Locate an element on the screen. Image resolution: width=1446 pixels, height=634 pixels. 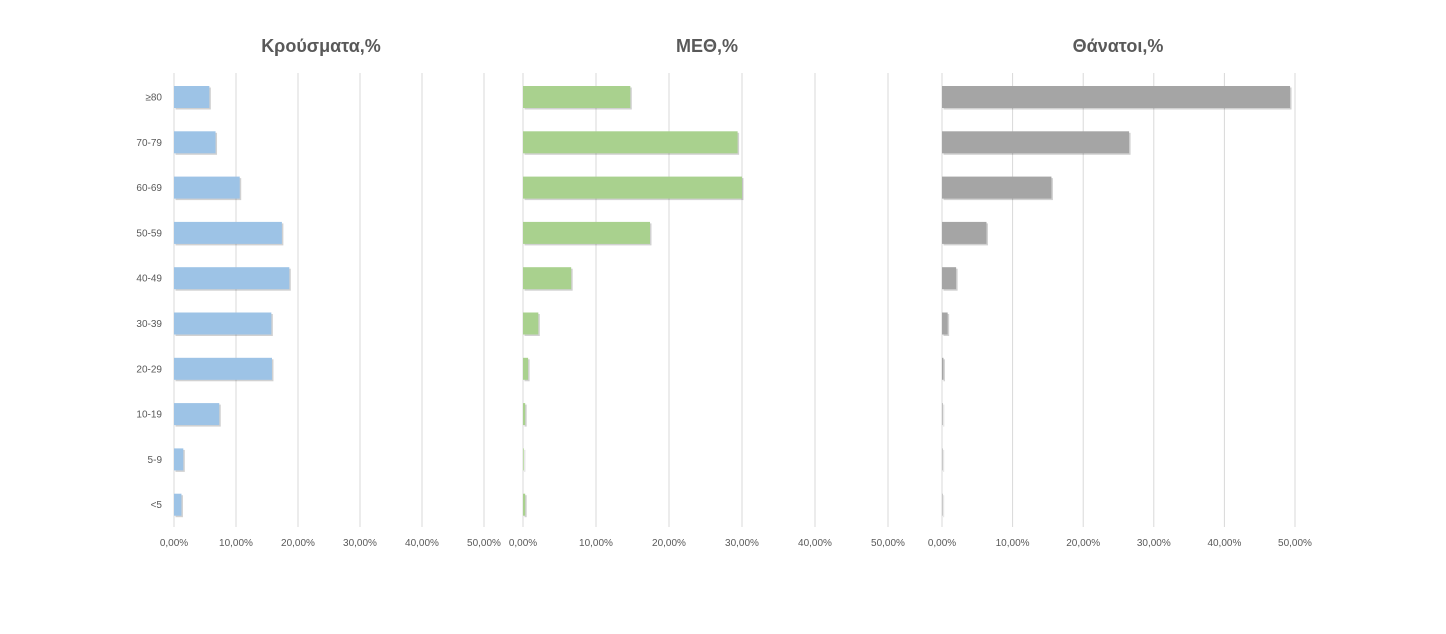
category-label: 40-49 is located at coordinates (149, 279).